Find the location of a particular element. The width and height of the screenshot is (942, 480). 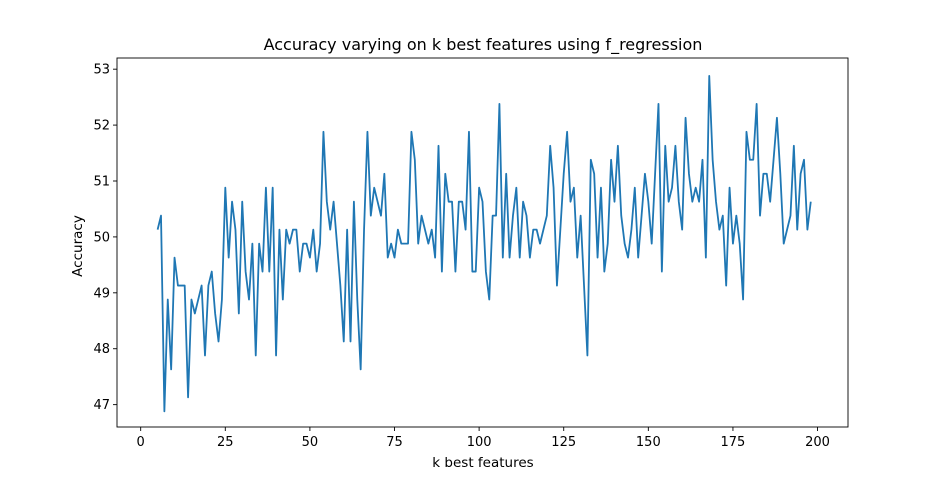

x-tick-label: 200 is located at coordinates (817, 442).